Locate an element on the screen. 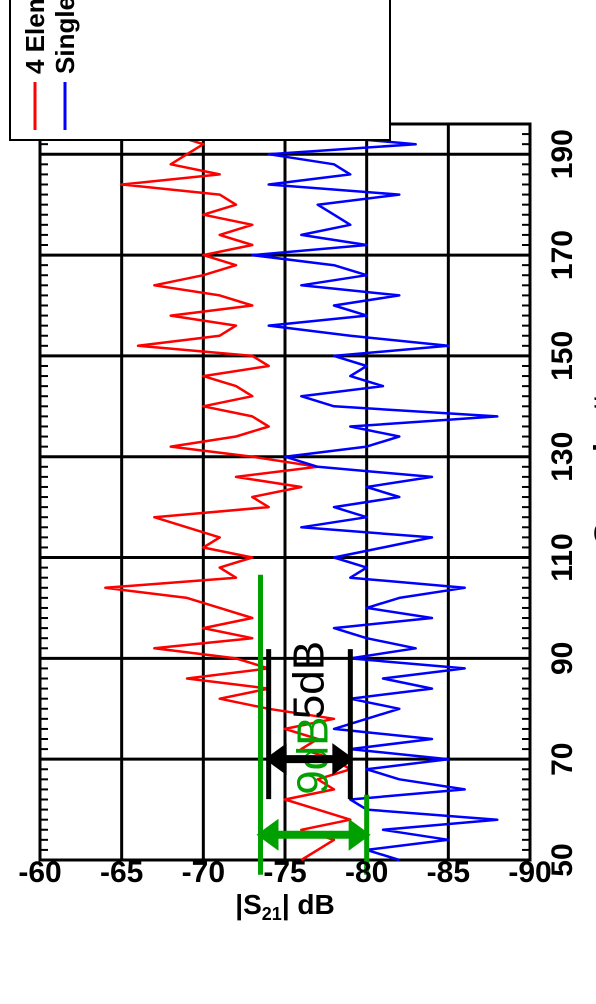 The image size is (596, 1004). y-tick-label: -70 is located at coordinates (203, 872).